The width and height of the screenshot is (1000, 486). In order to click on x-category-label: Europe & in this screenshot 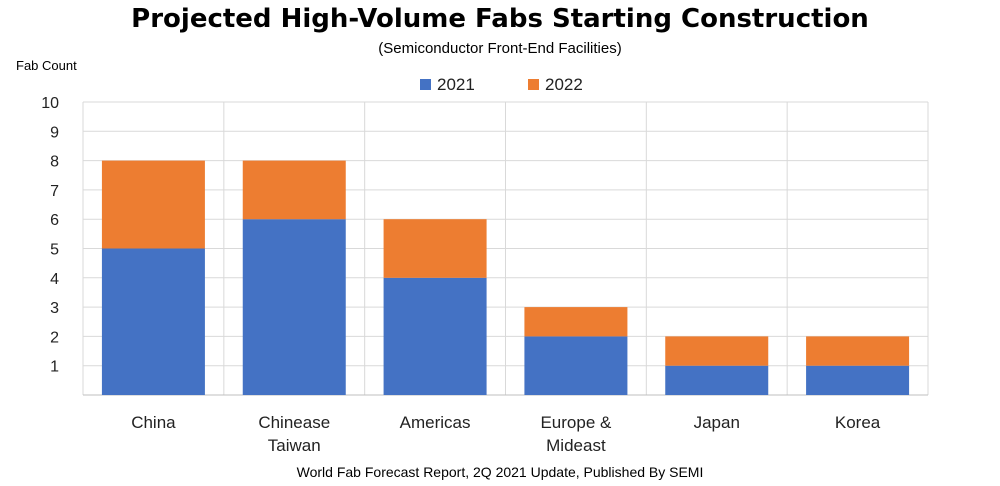, I will do `click(576, 422)`.